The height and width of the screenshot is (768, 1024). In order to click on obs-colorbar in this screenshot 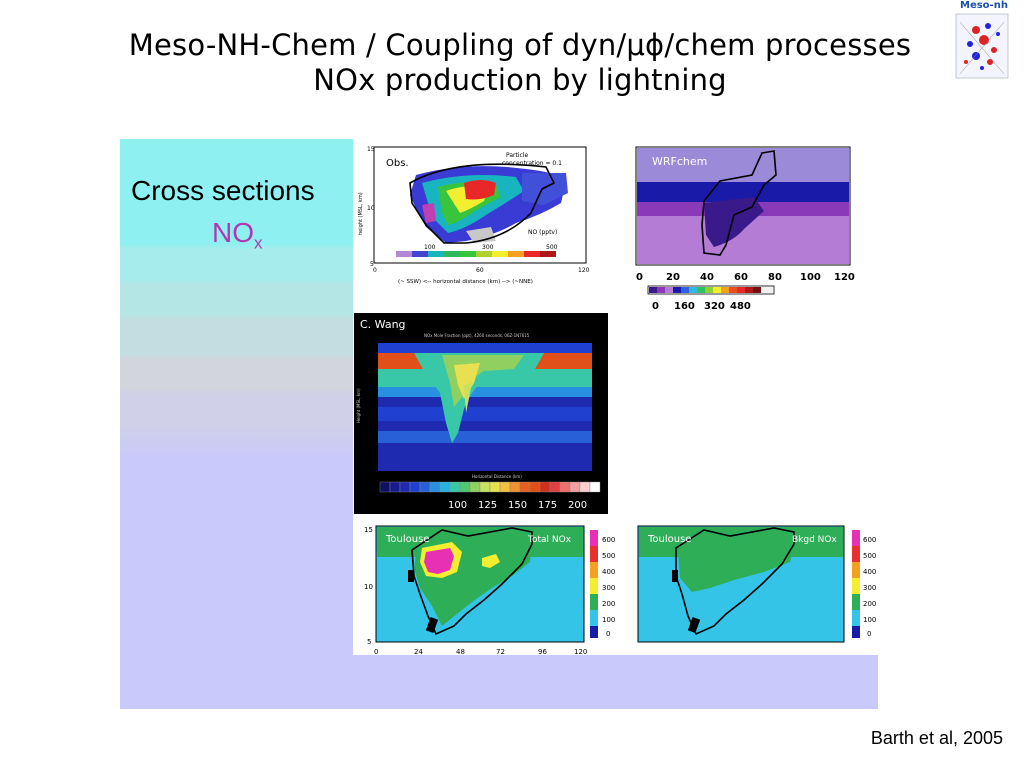, I will do `click(476, 254)`.